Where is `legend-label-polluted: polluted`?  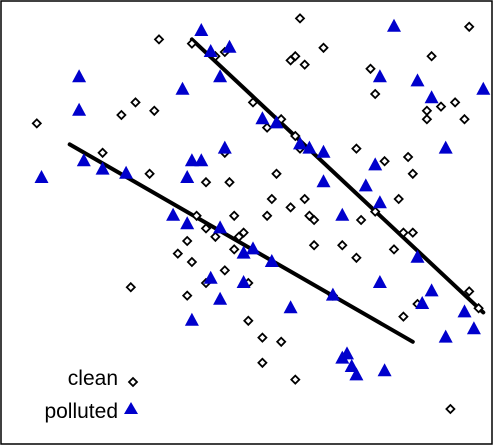
legend-label-polluted: polluted is located at coordinates (81, 411).